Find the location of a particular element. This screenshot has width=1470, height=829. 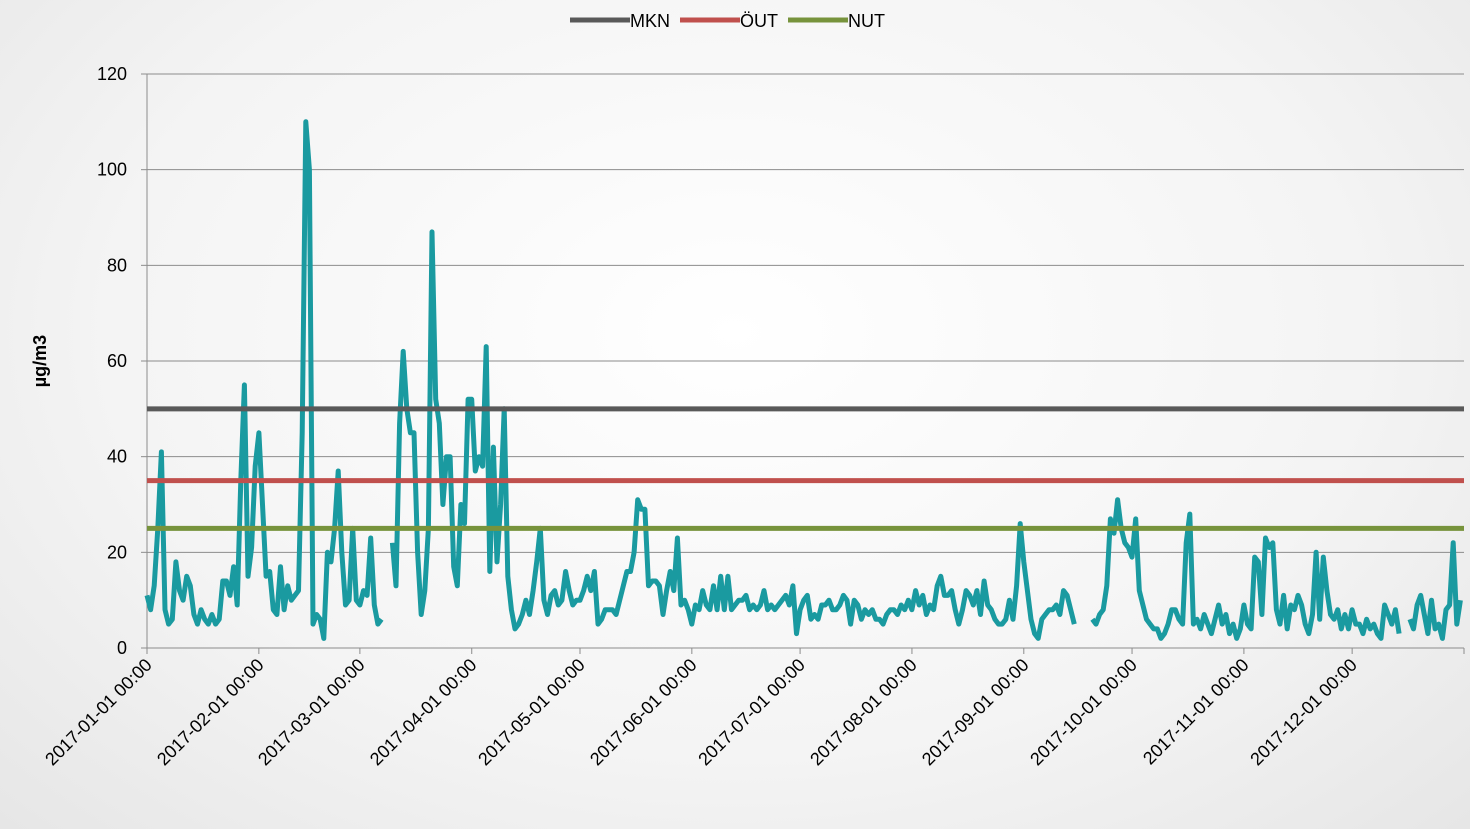

y-tick-label: 60 is located at coordinates (117, 361).